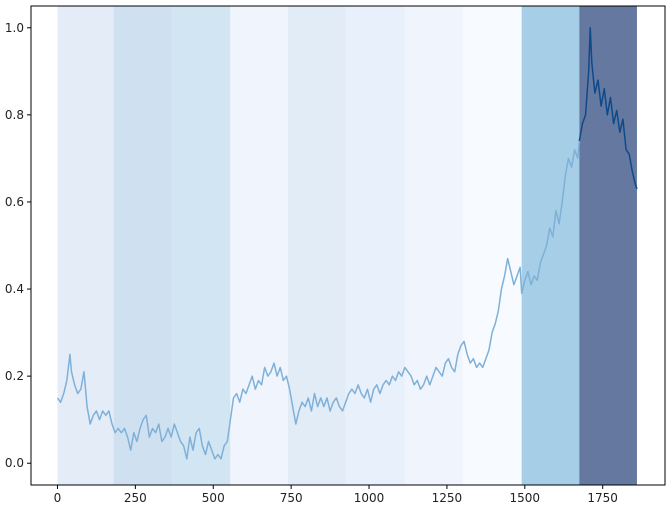 The height and width of the screenshot is (511, 668). Describe the element at coordinates (602, 498) in the screenshot. I see `x-tick-label: 1750` at that location.